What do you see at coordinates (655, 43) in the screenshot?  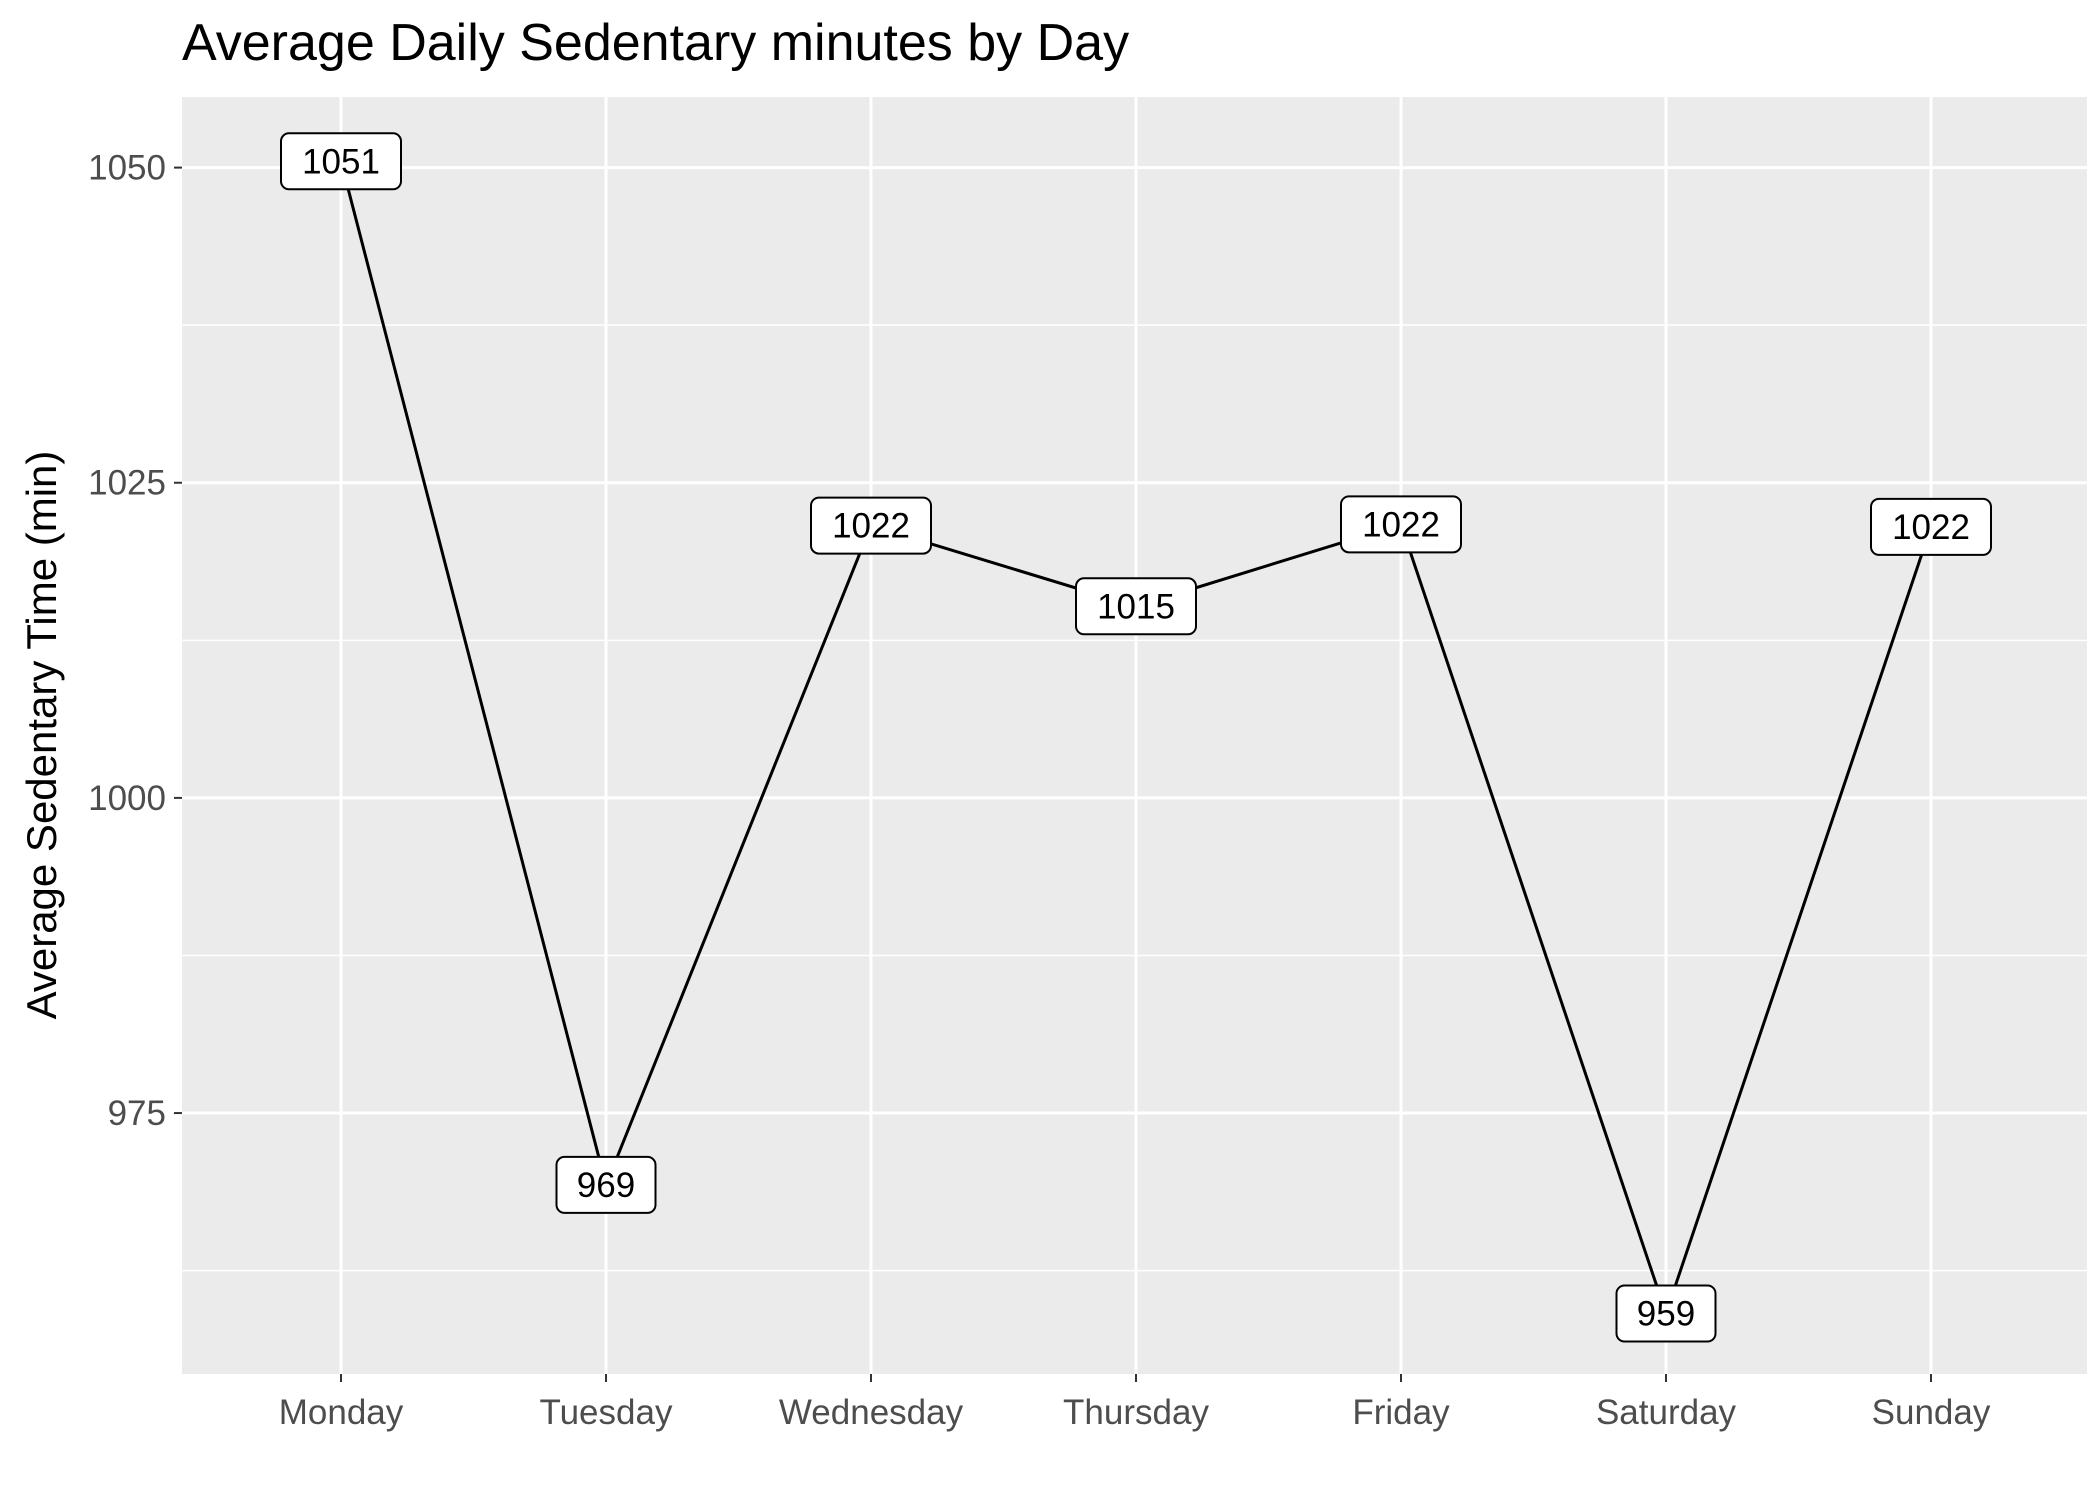 I see `chart-title: Average Daily Sedentary minutes by Day` at bounding box center [655, 43].